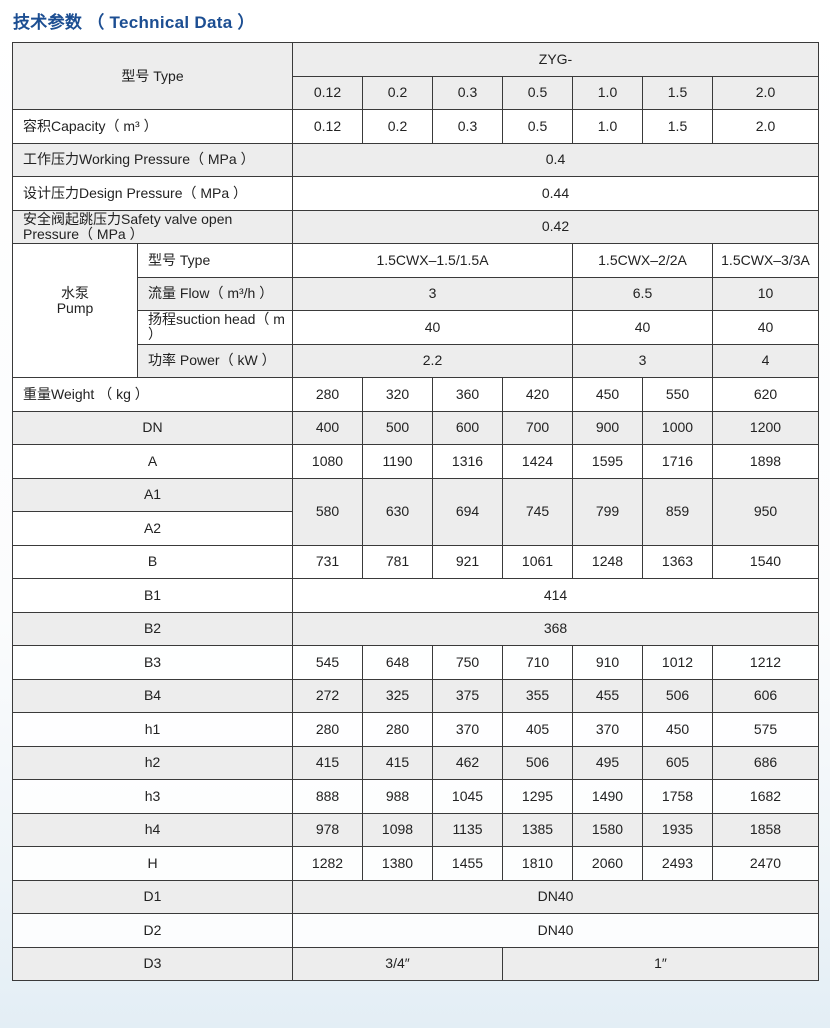  What do you see at coordinates (677, 126) in the screenshot?
I see `value-cell: 1.5` at bounding box center [677, 126].